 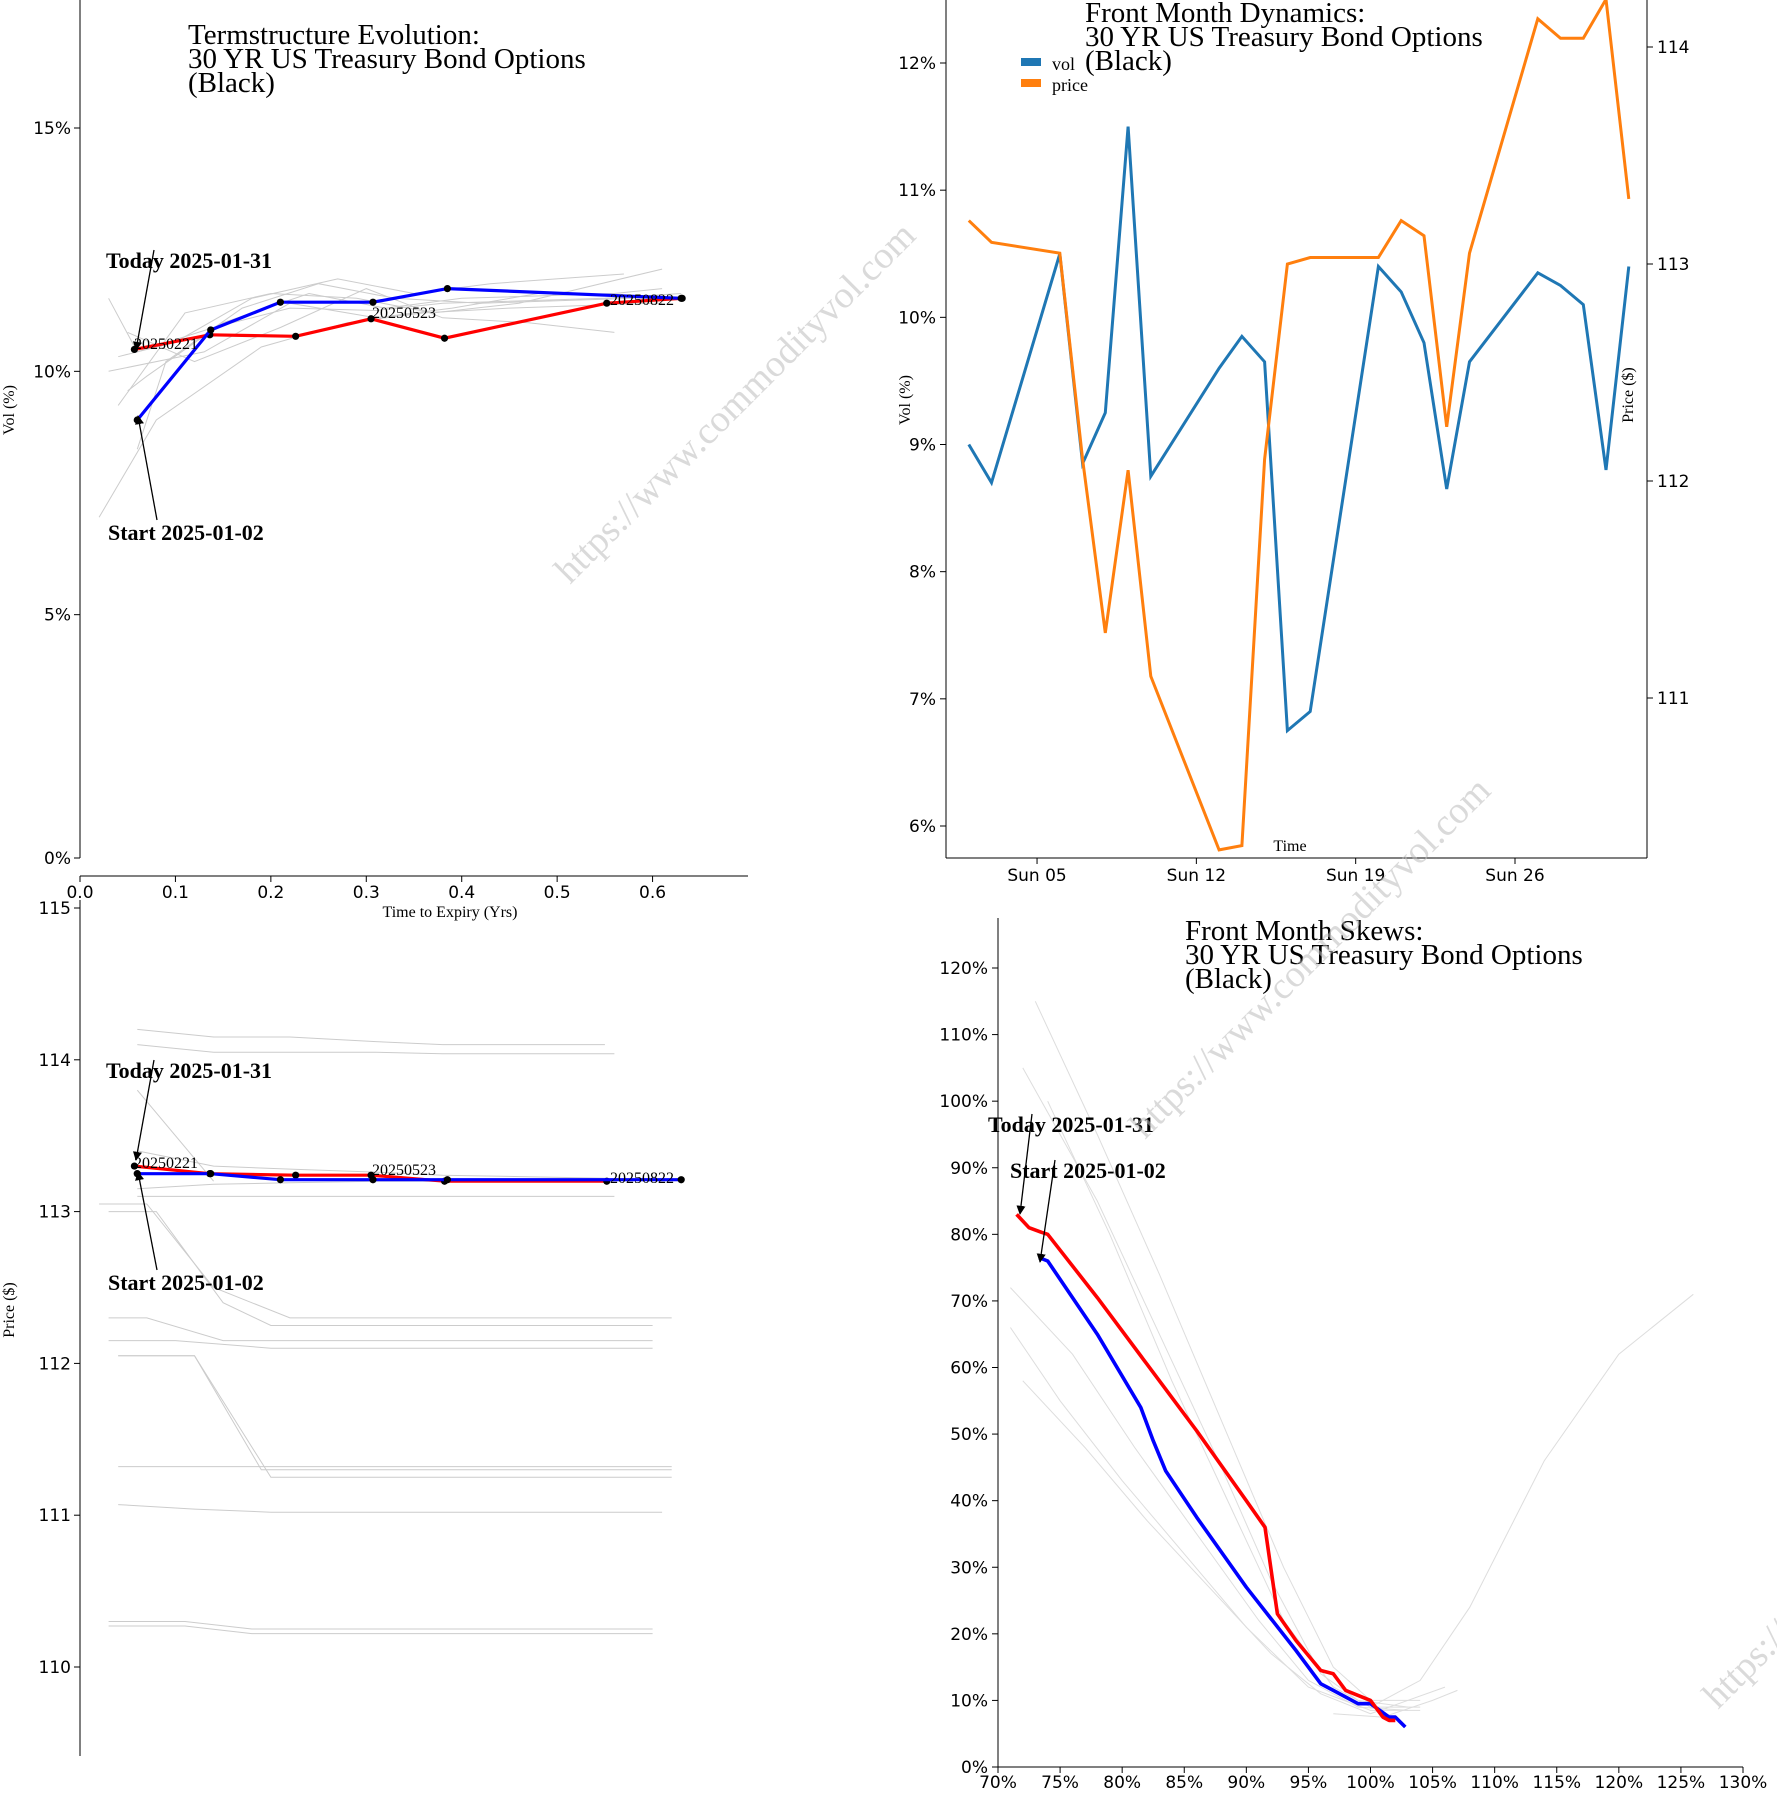 What do you see at coordinates (57, 859) in the screenshot?
I see `y-tick-label: 0%` at bounding box center [57, 859].